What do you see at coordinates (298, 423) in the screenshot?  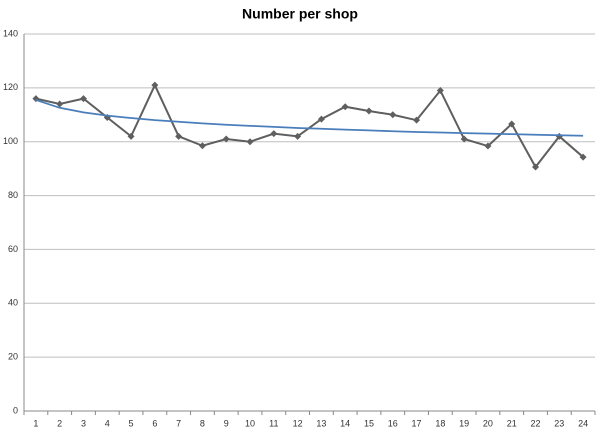 I see `x-tick-label: 12` at bounding box center [298, 423].